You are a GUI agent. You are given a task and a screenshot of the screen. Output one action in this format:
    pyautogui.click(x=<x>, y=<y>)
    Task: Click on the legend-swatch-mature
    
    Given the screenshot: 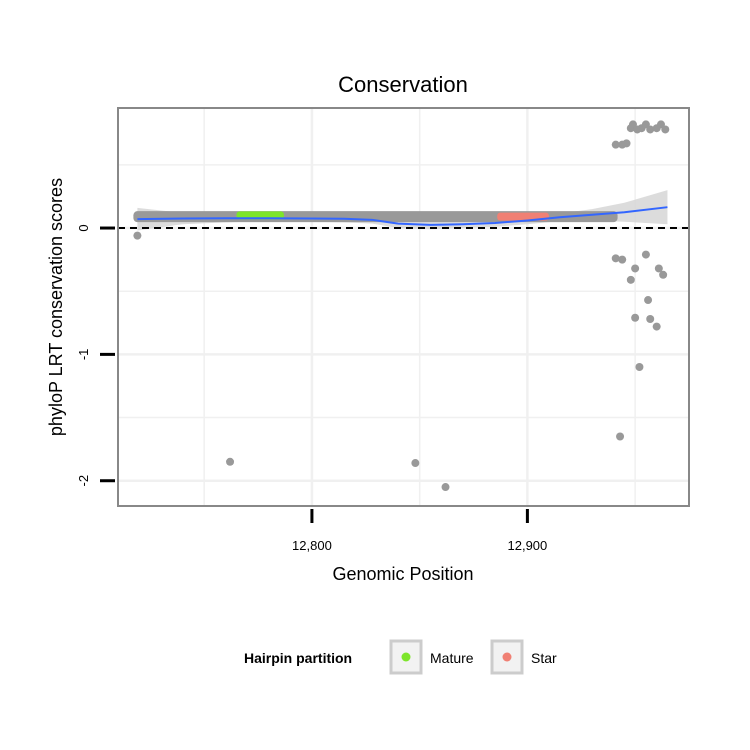 What is the action you would take?
    pyautogui.click(x=406, y=657)
    